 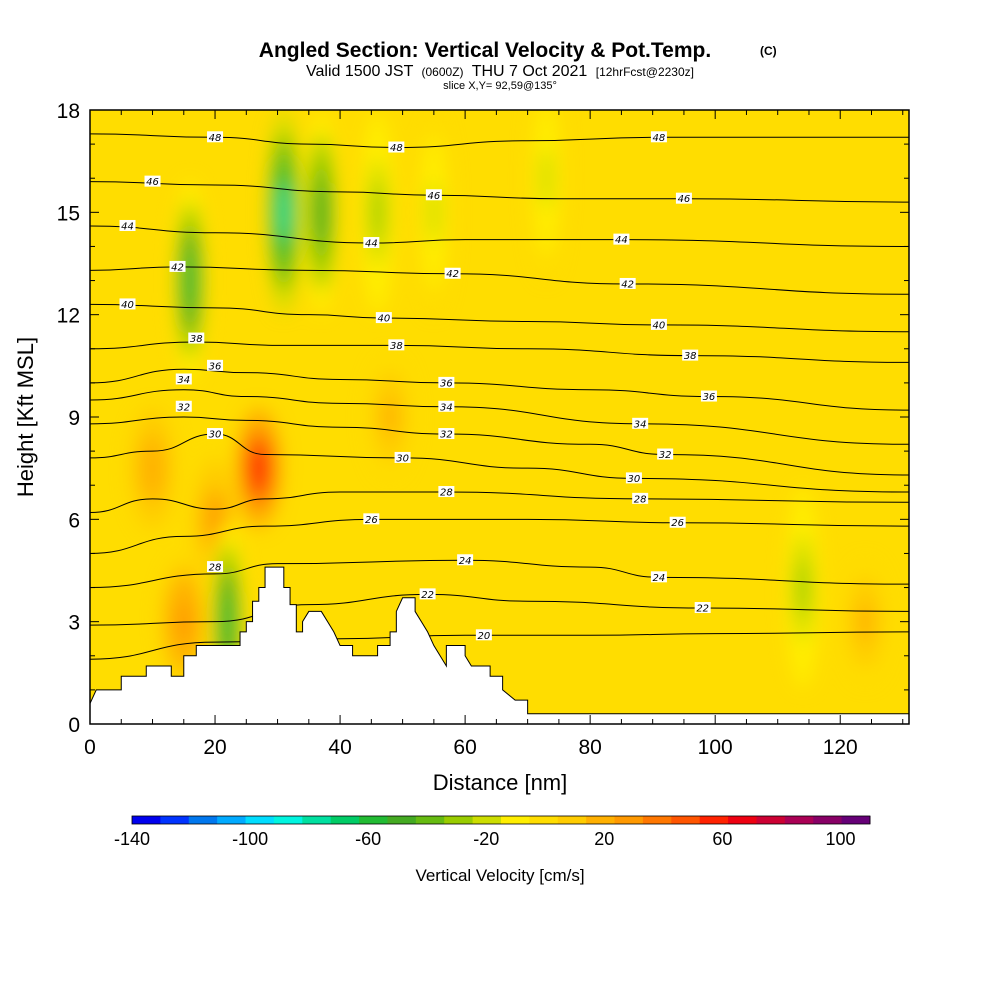 What do you see at coordinates (486, 839) in the screenshot?
I see `colorbar-tick-label: -20` at bounding box center [486, 839].